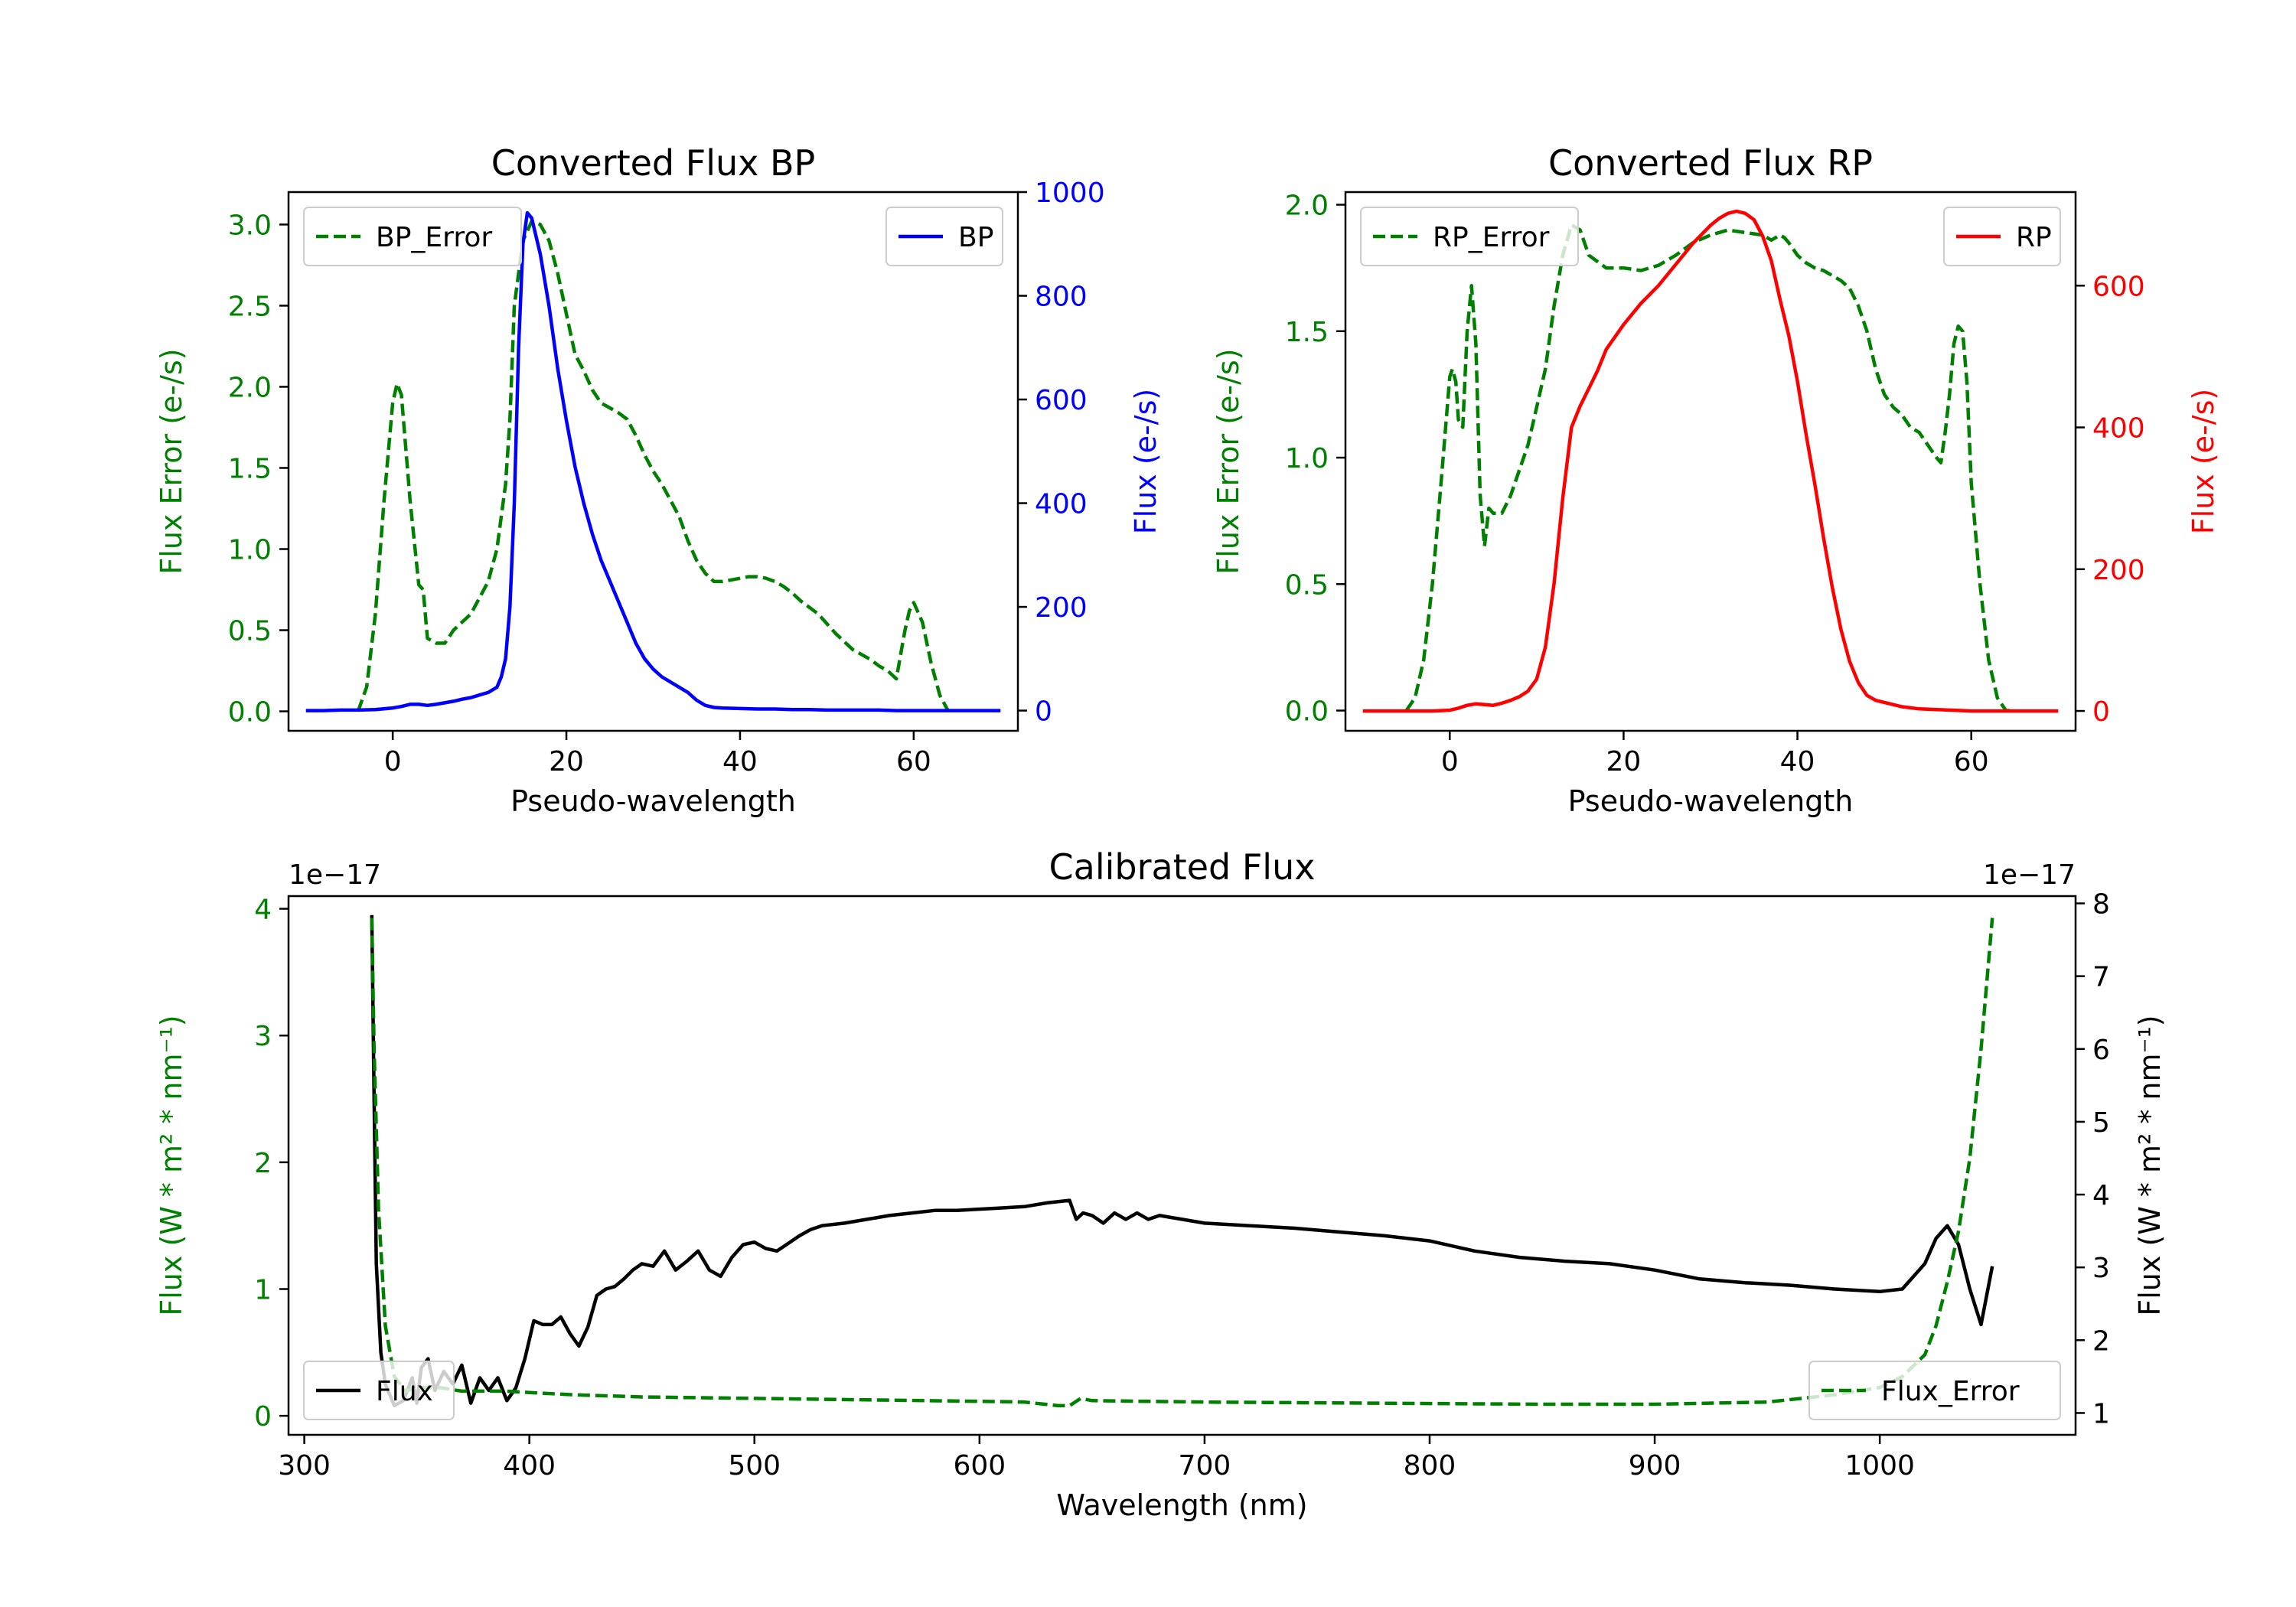  Describe the element at coordinates (1655, 1466) in the screenshot. I see `x-tick-label: 900` at that location.